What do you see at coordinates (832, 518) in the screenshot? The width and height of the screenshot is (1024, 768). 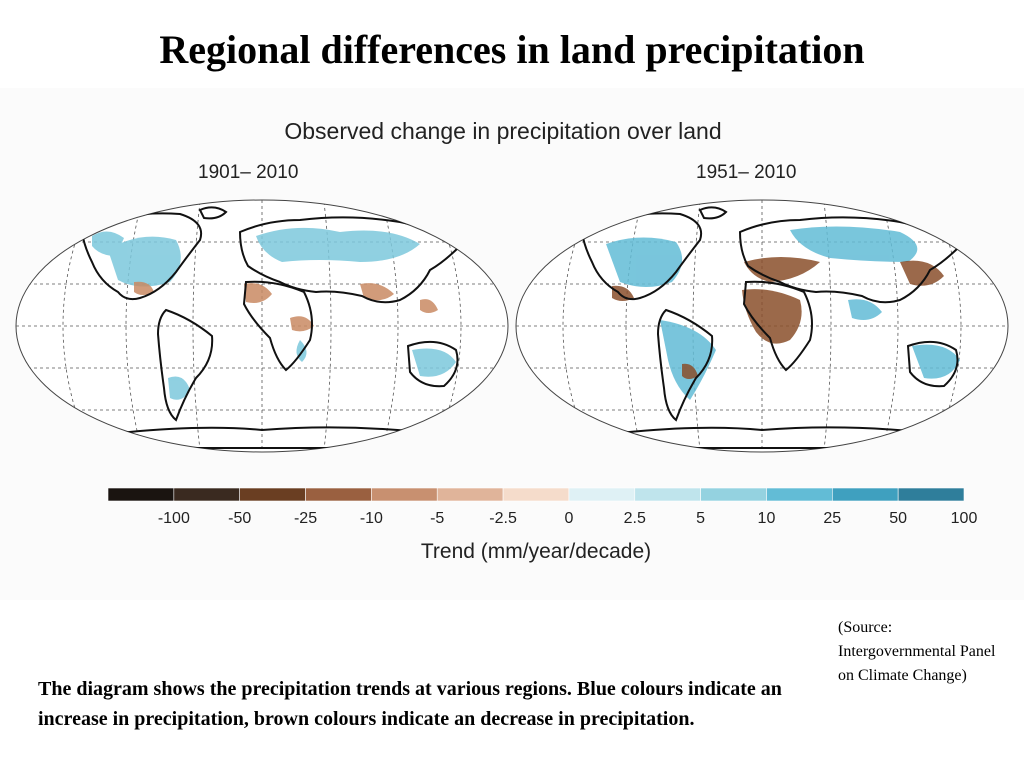 I see `colorbar-tick-label: 25` at bounding box center [832, 518].